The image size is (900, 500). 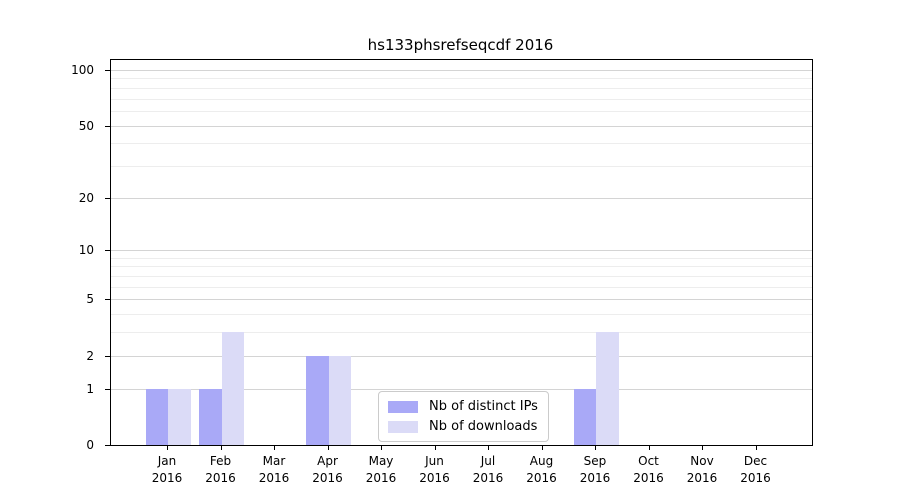 What do you see at coordinates (339, 400) in the screenshot?
I see `bar-nb-of-downloads-apr` at bounding box center [339, 400].